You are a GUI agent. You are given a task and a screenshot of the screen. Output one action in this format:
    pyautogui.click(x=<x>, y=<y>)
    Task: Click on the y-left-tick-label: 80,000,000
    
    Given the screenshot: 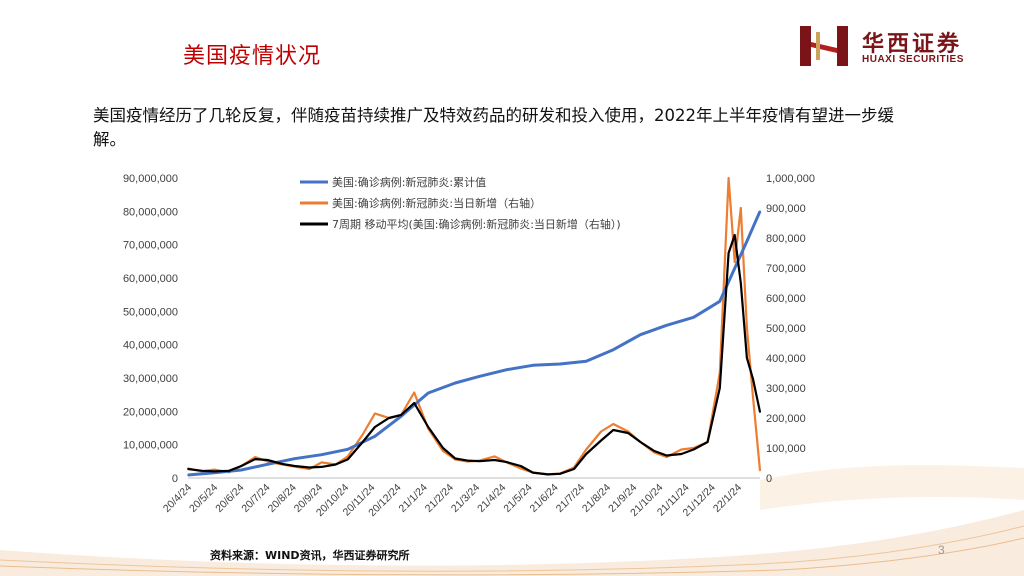 What is the action you would take?
    pyautogui.click(x=150, y=212)
    